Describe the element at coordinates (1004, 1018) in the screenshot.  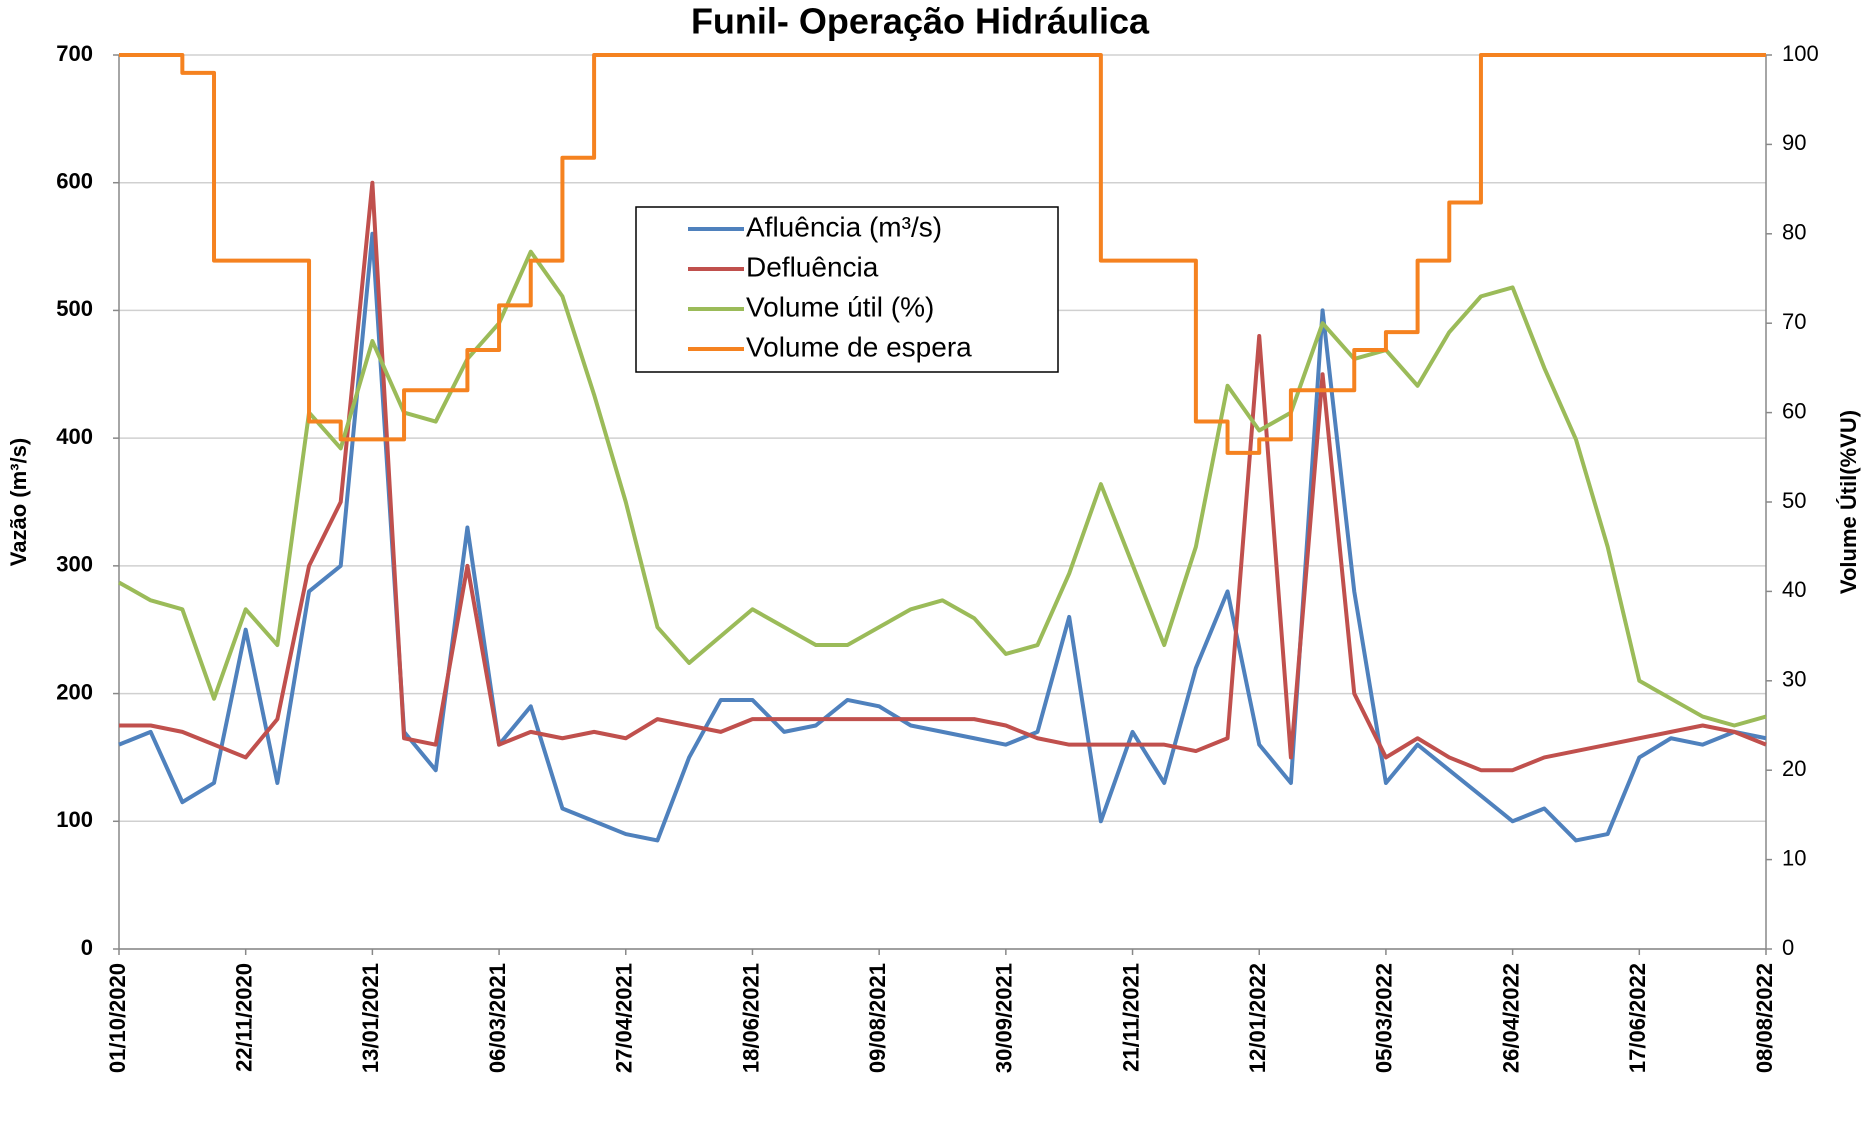
I see `x-tick-label: 30/09/2021` at that location.